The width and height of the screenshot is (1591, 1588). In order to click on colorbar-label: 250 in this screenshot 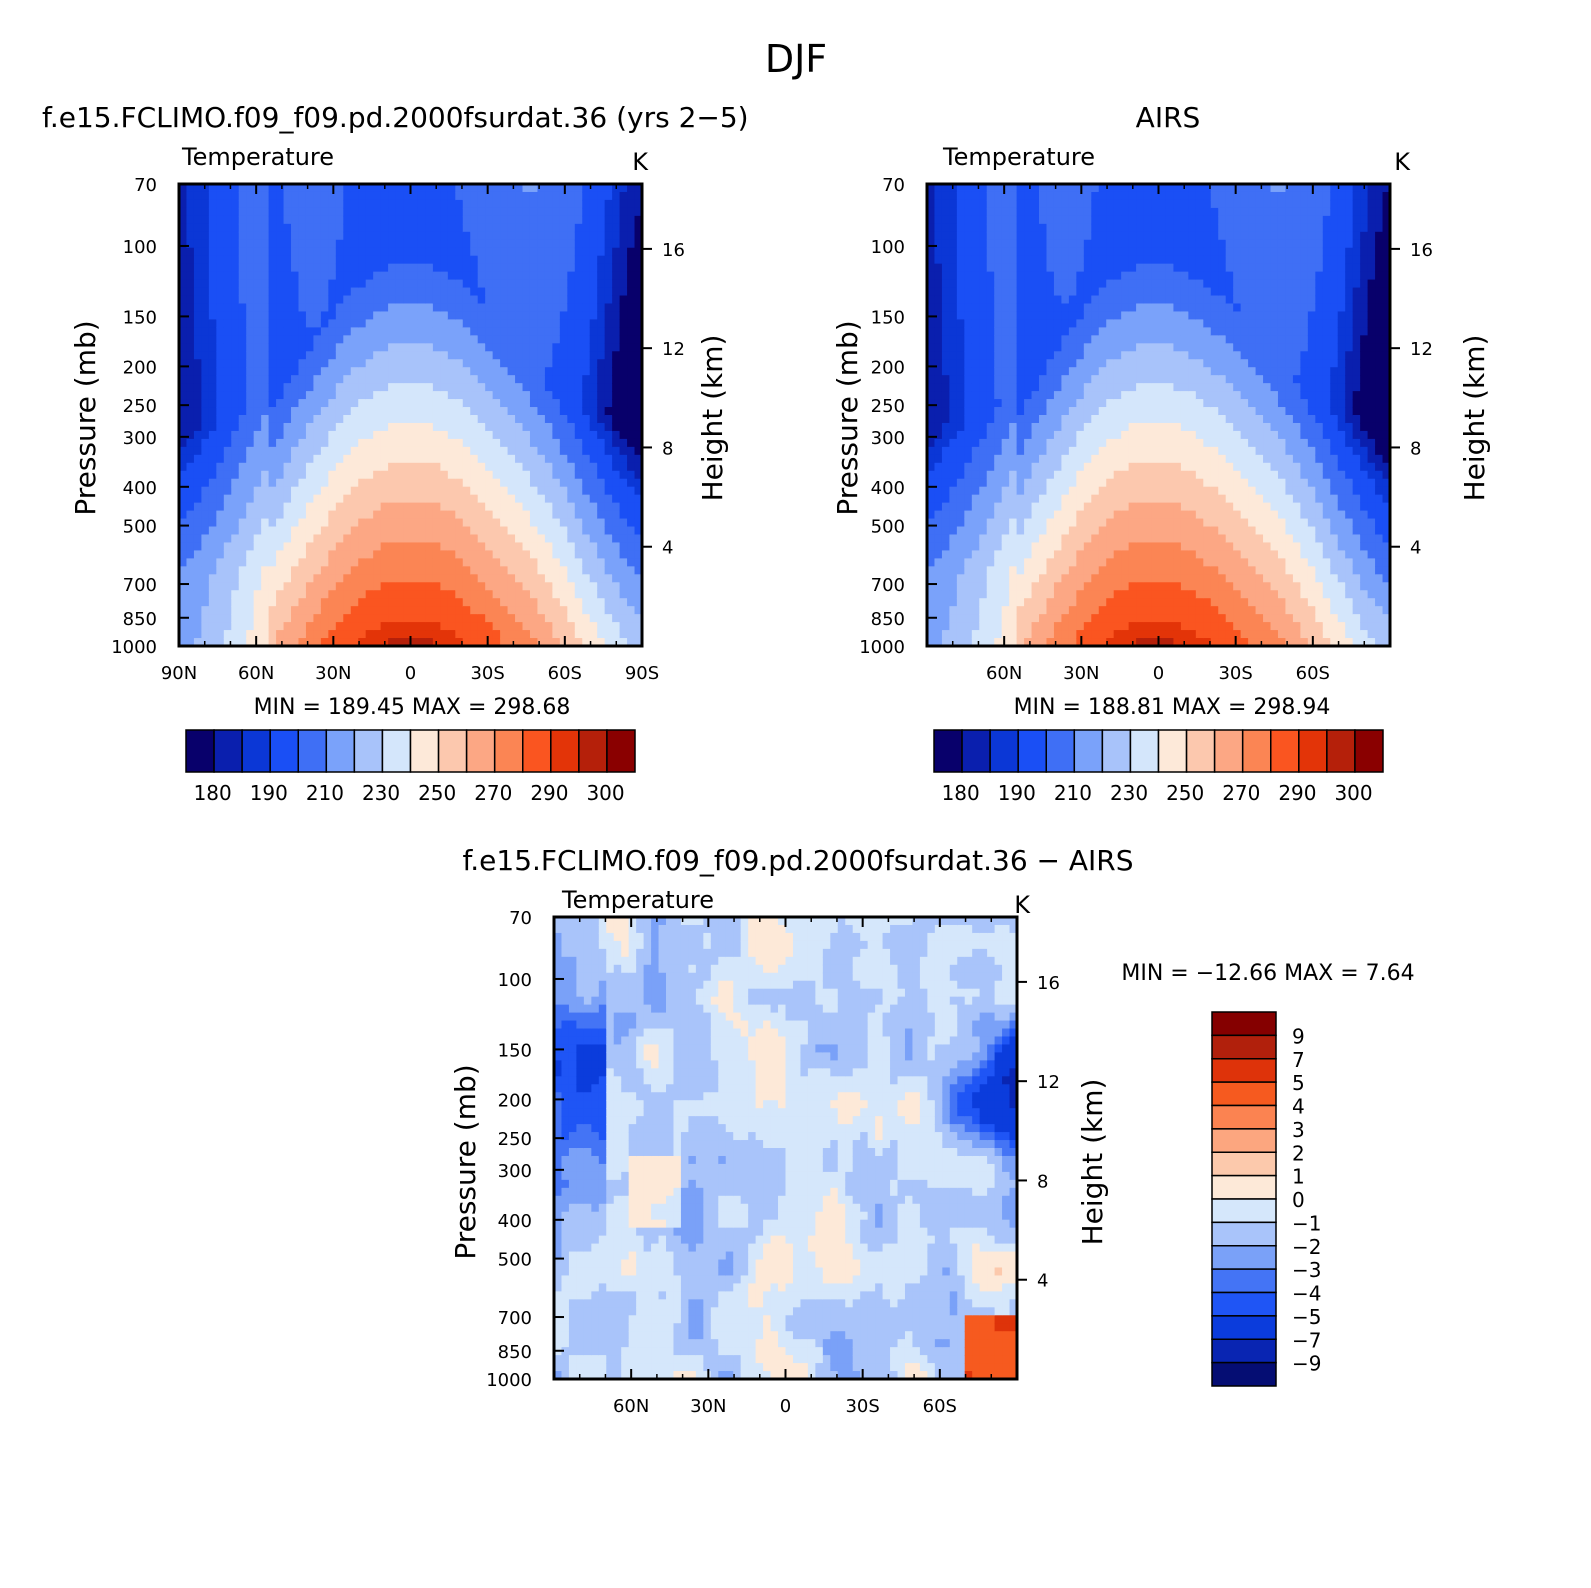, I will do `click(437, 793)`.